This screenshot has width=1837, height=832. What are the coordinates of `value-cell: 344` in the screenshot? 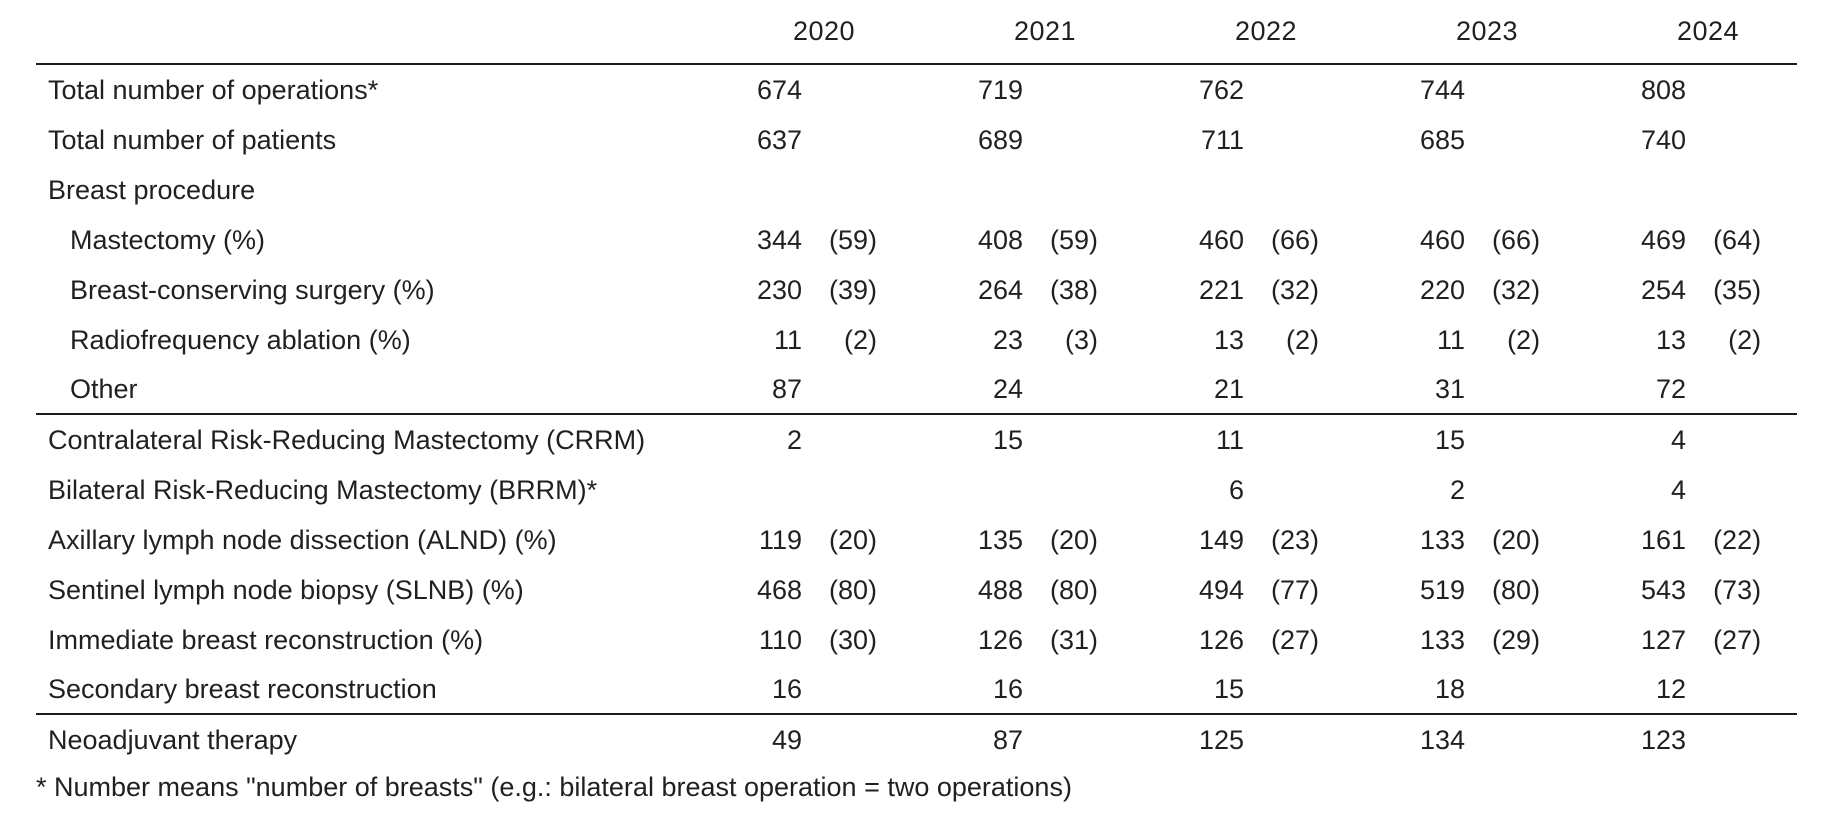 It's located at (779, 239).